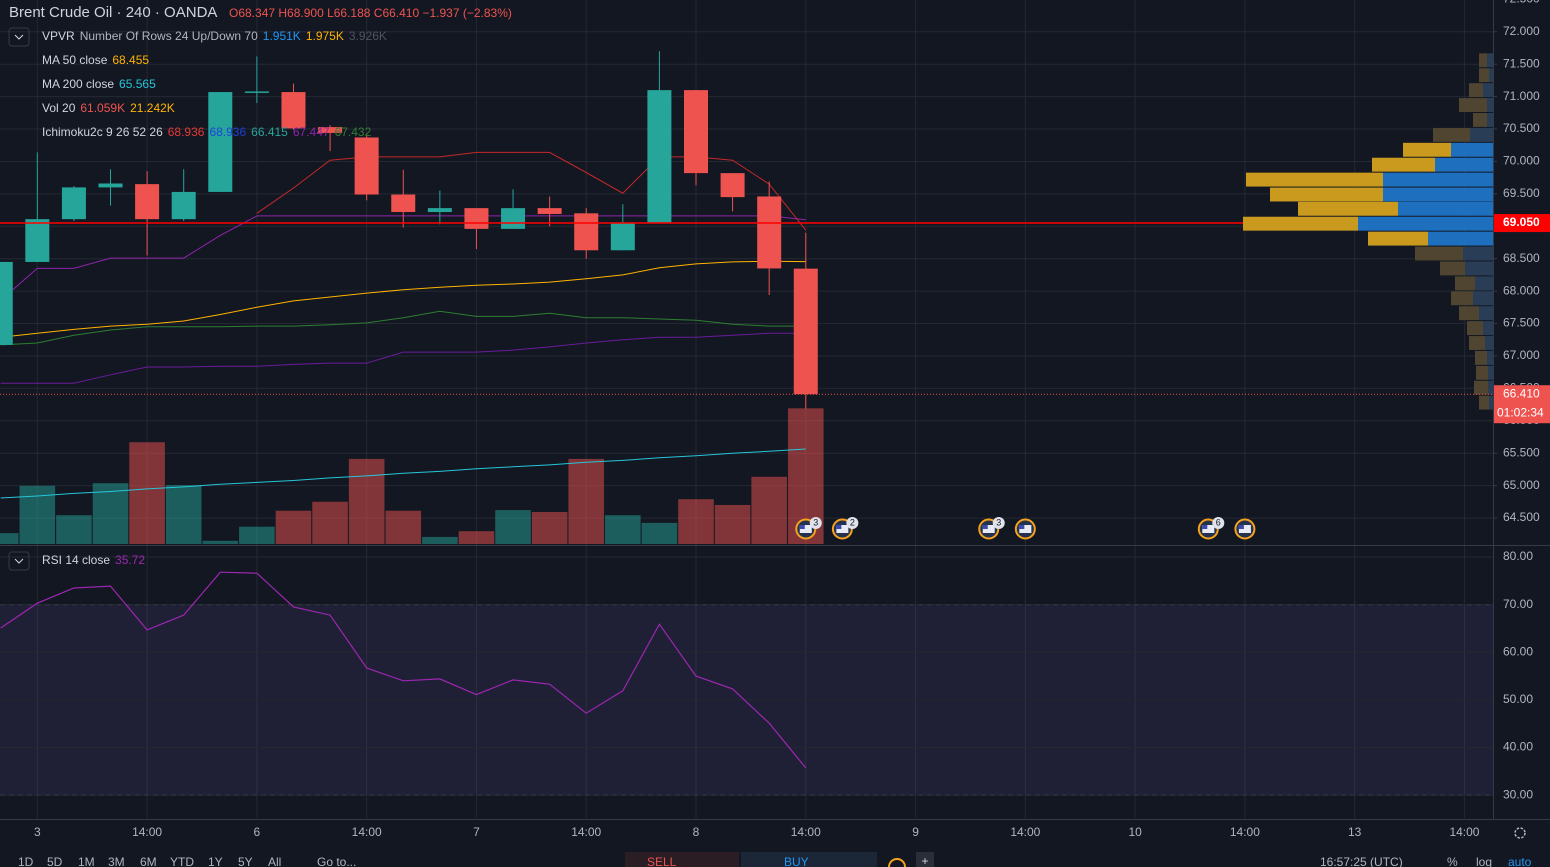  I want to click on y-tick-label: 60.00, so click(1518, 651).